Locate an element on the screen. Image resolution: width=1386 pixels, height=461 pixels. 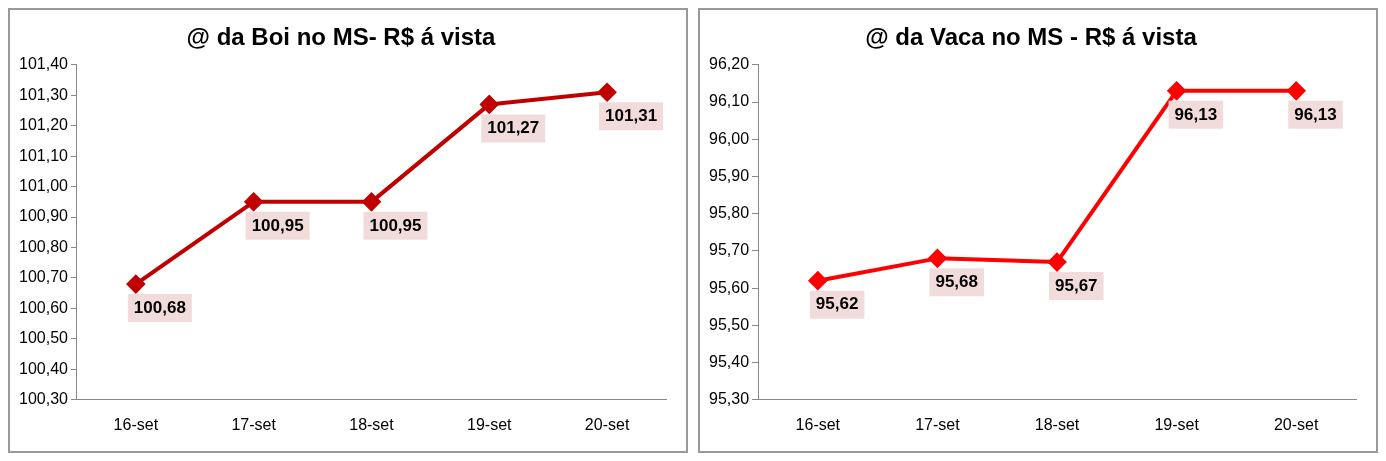
y-tick-label: 101,10 is located at coordinates (44, 155).